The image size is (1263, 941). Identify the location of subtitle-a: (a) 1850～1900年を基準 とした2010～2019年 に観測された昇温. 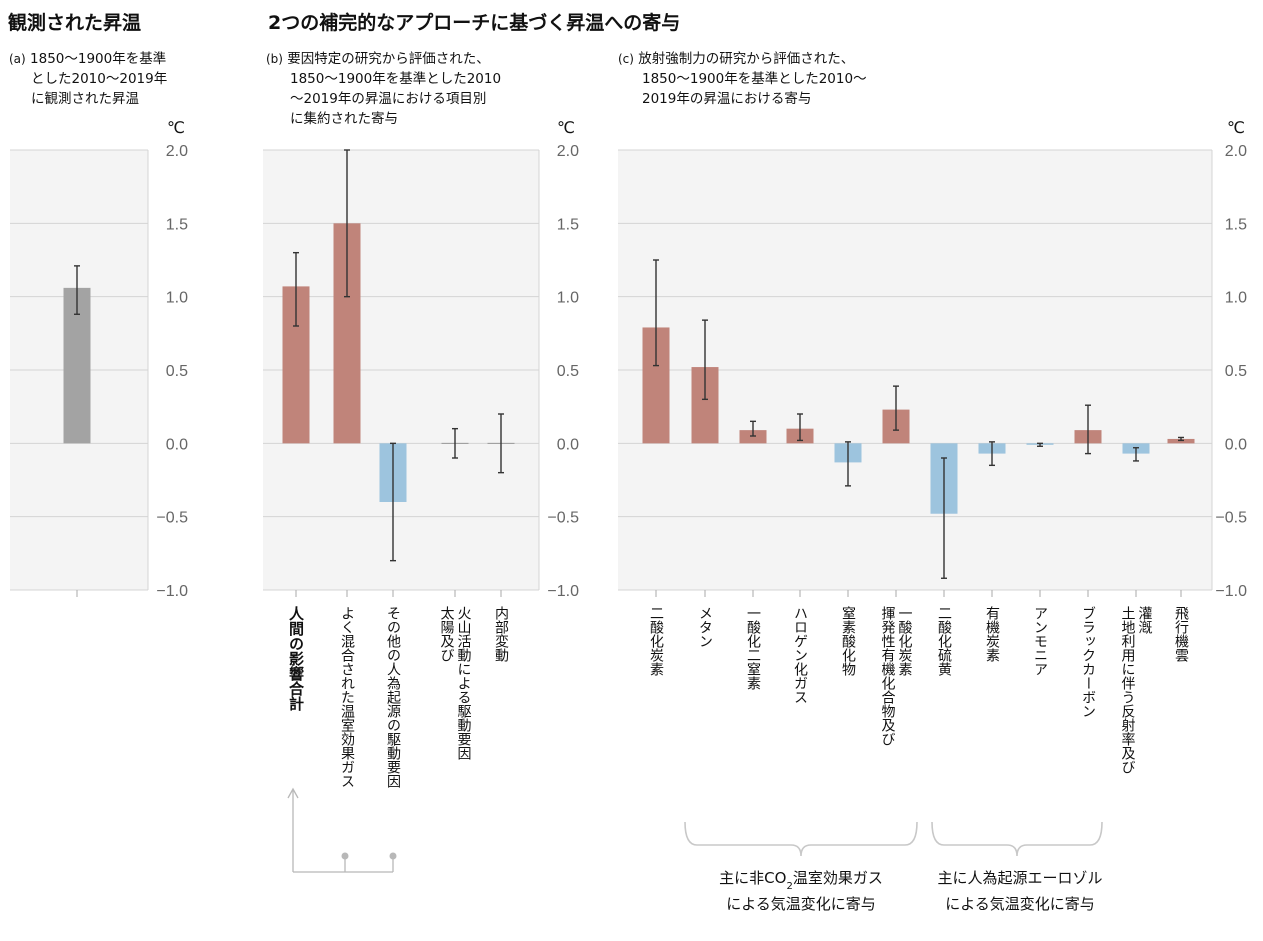
(88, 79).